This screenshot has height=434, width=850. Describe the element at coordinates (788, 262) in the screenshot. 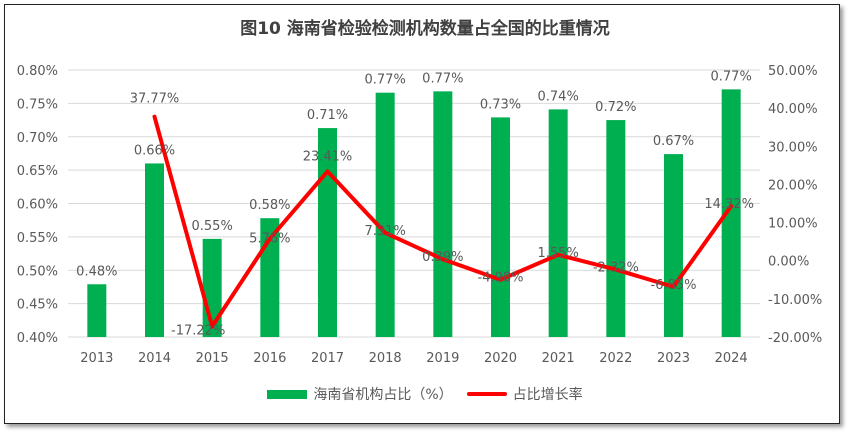

I see `right-axis-tick: 0.00%` at that location.